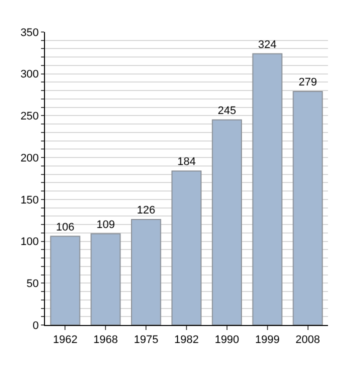 This screenshot has width=350, height=373. What do you see at coordinates (29, 158) in the screenshot?
I see `y-tick-label: 200` at bounding box center [29, 158].